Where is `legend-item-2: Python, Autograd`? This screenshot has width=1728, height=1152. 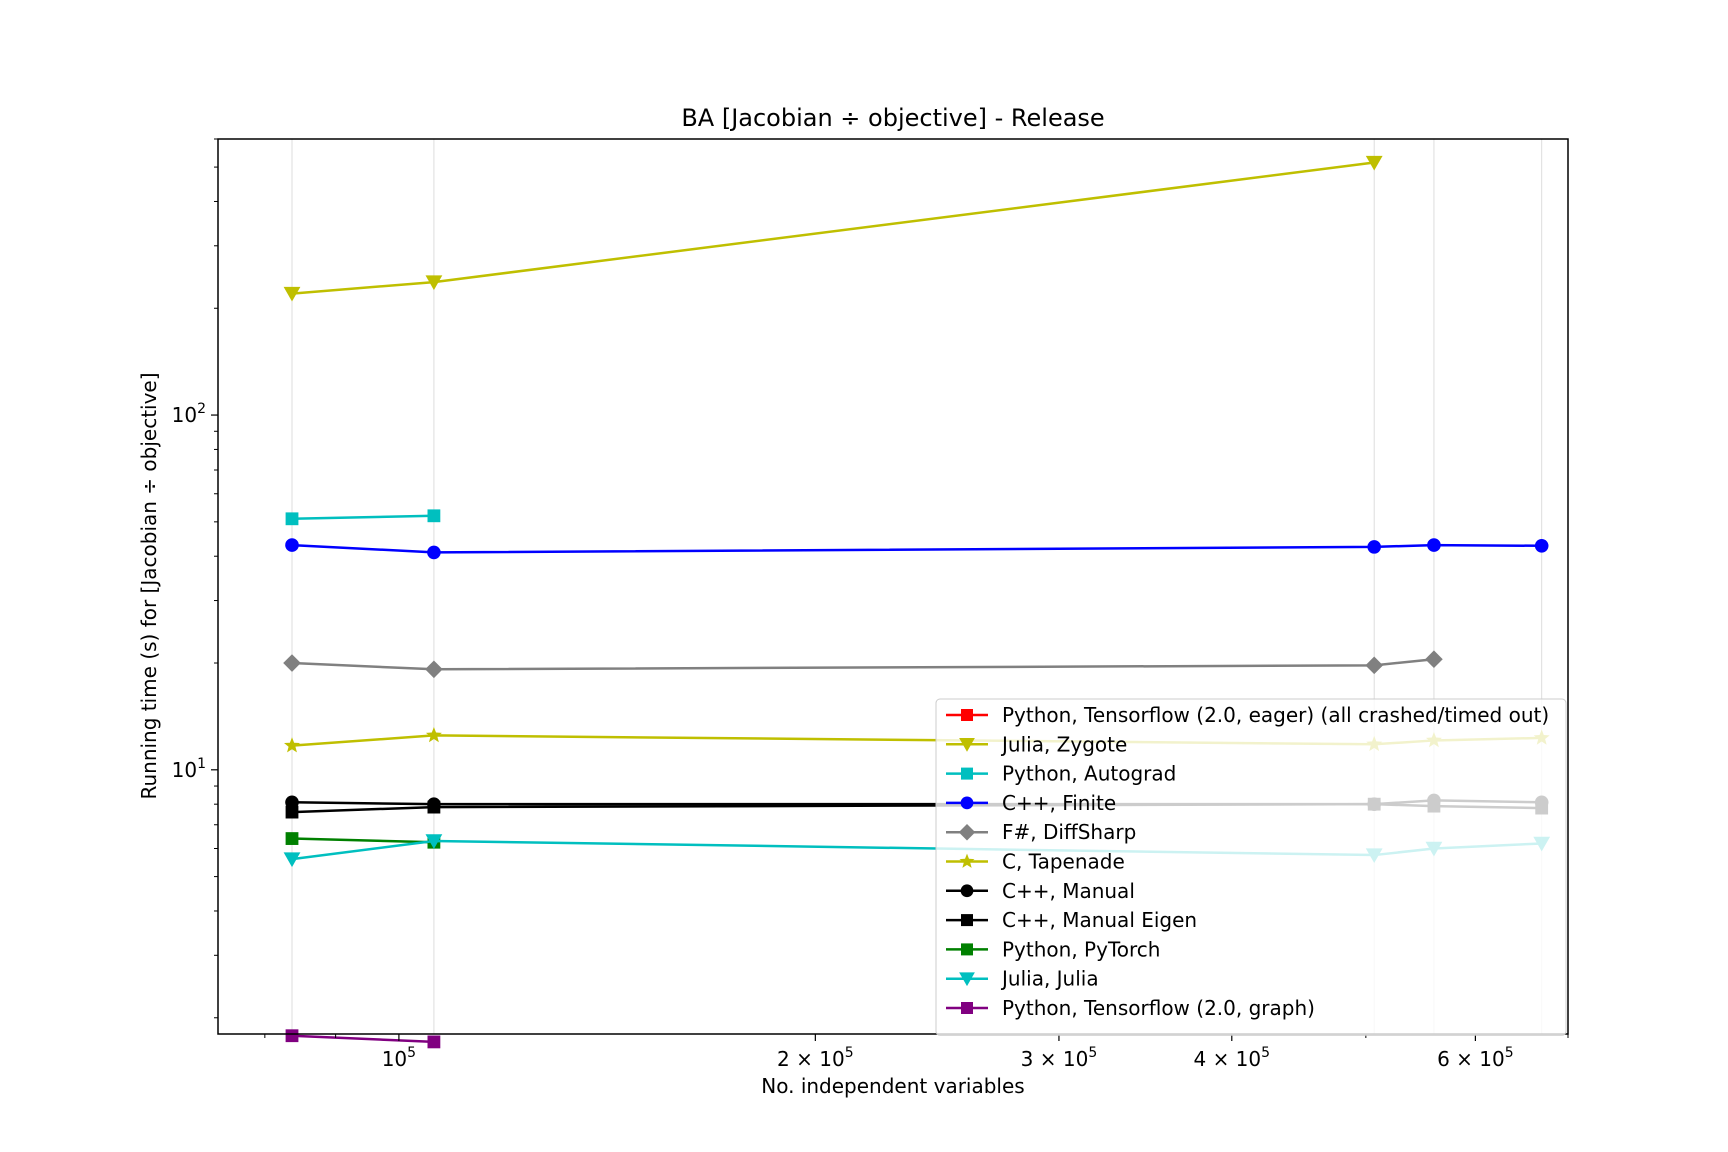
legend-item-2: Python, Autograd is located at coordinates (1061, 774).